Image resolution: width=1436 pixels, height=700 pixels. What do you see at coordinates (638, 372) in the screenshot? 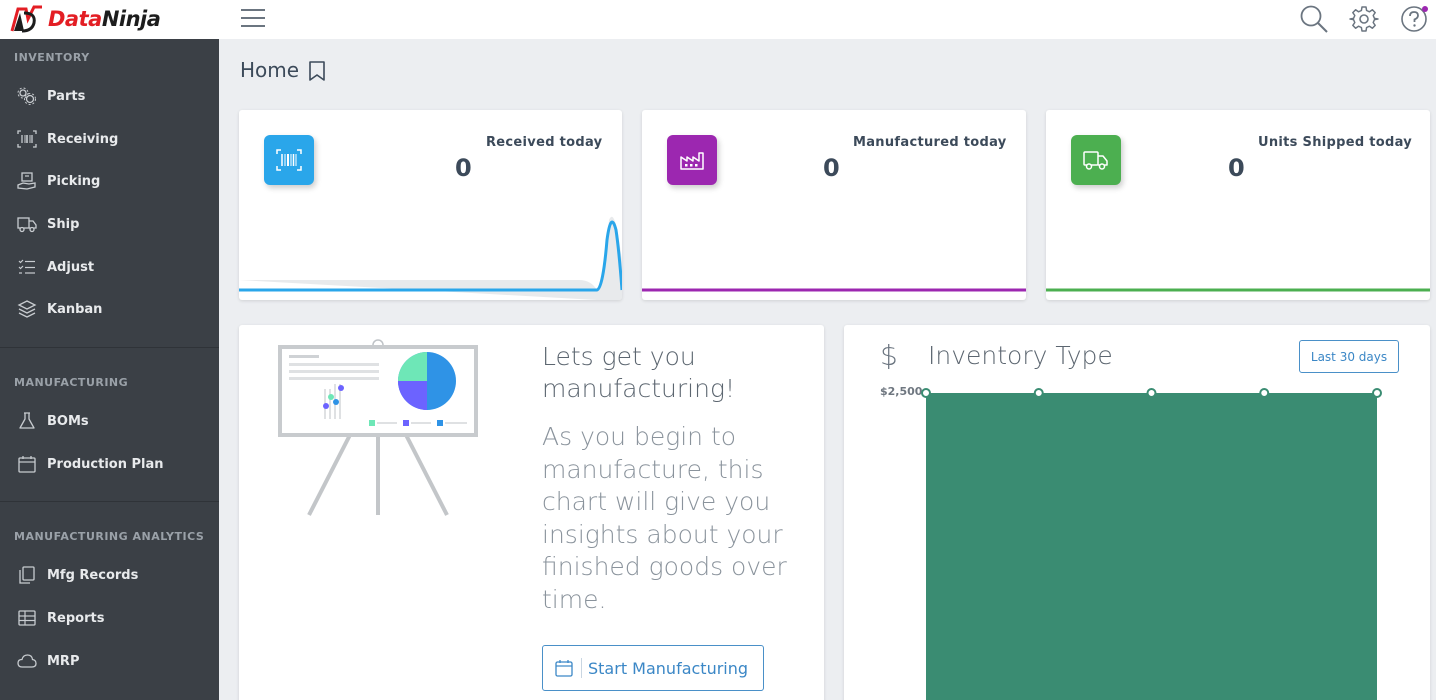
I see `welcome-title: Lets get you manufacturing!` at bounding box center [638, 372].